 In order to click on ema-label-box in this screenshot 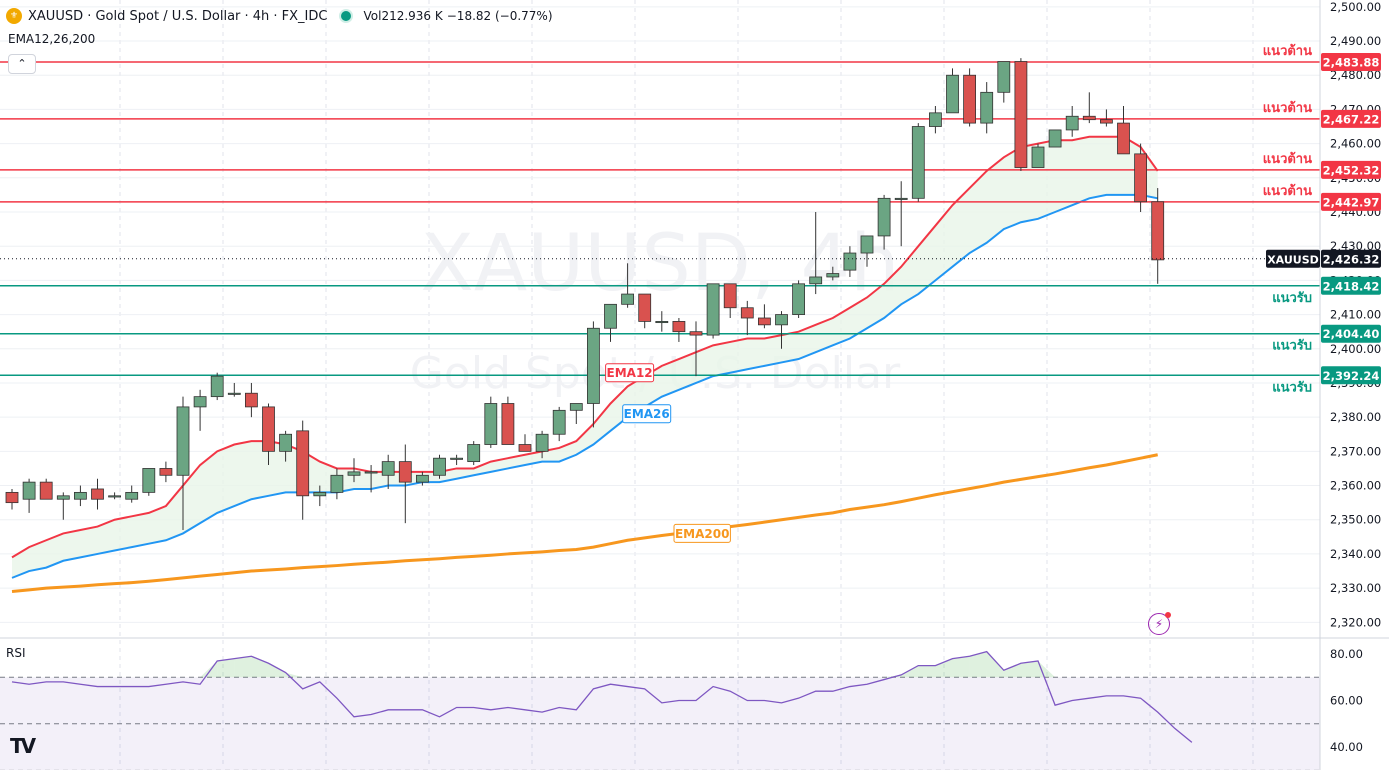, I will do `click(702, 533)`.